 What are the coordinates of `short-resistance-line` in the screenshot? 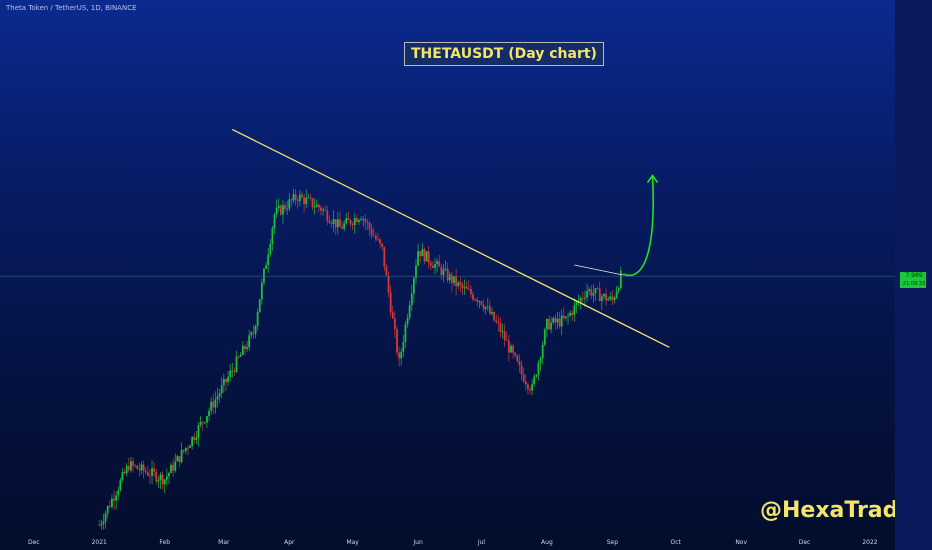 It's located at (599, 270).